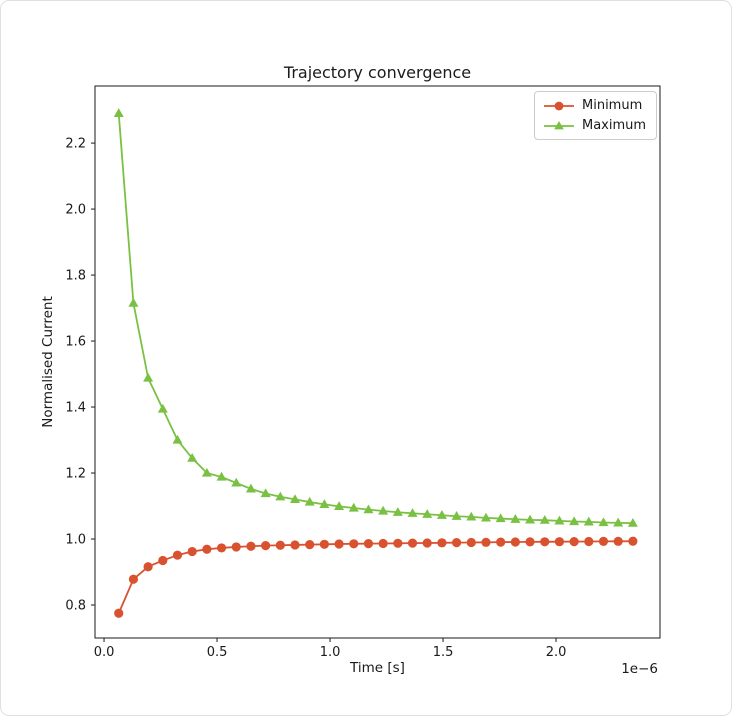 Image resolution: width=732 pixels, height=716 pixels. Describe the element at coordinates (75, 606) in the screenshot. I see `y-tick-label: 0.8` at that location.